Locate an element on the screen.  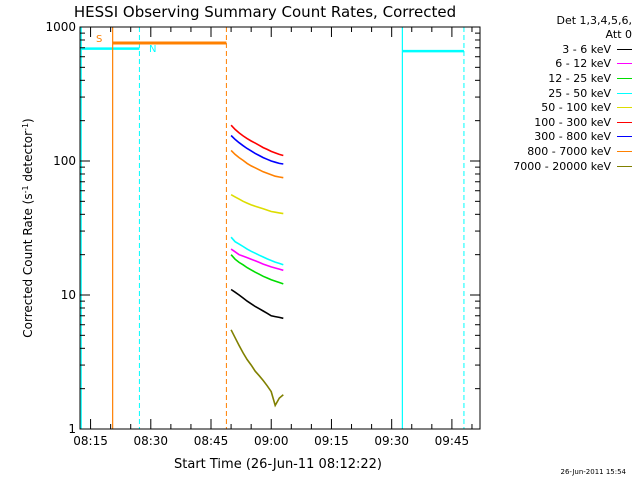
y-tick-label-0: 1 is located at coordinates (72, 429).